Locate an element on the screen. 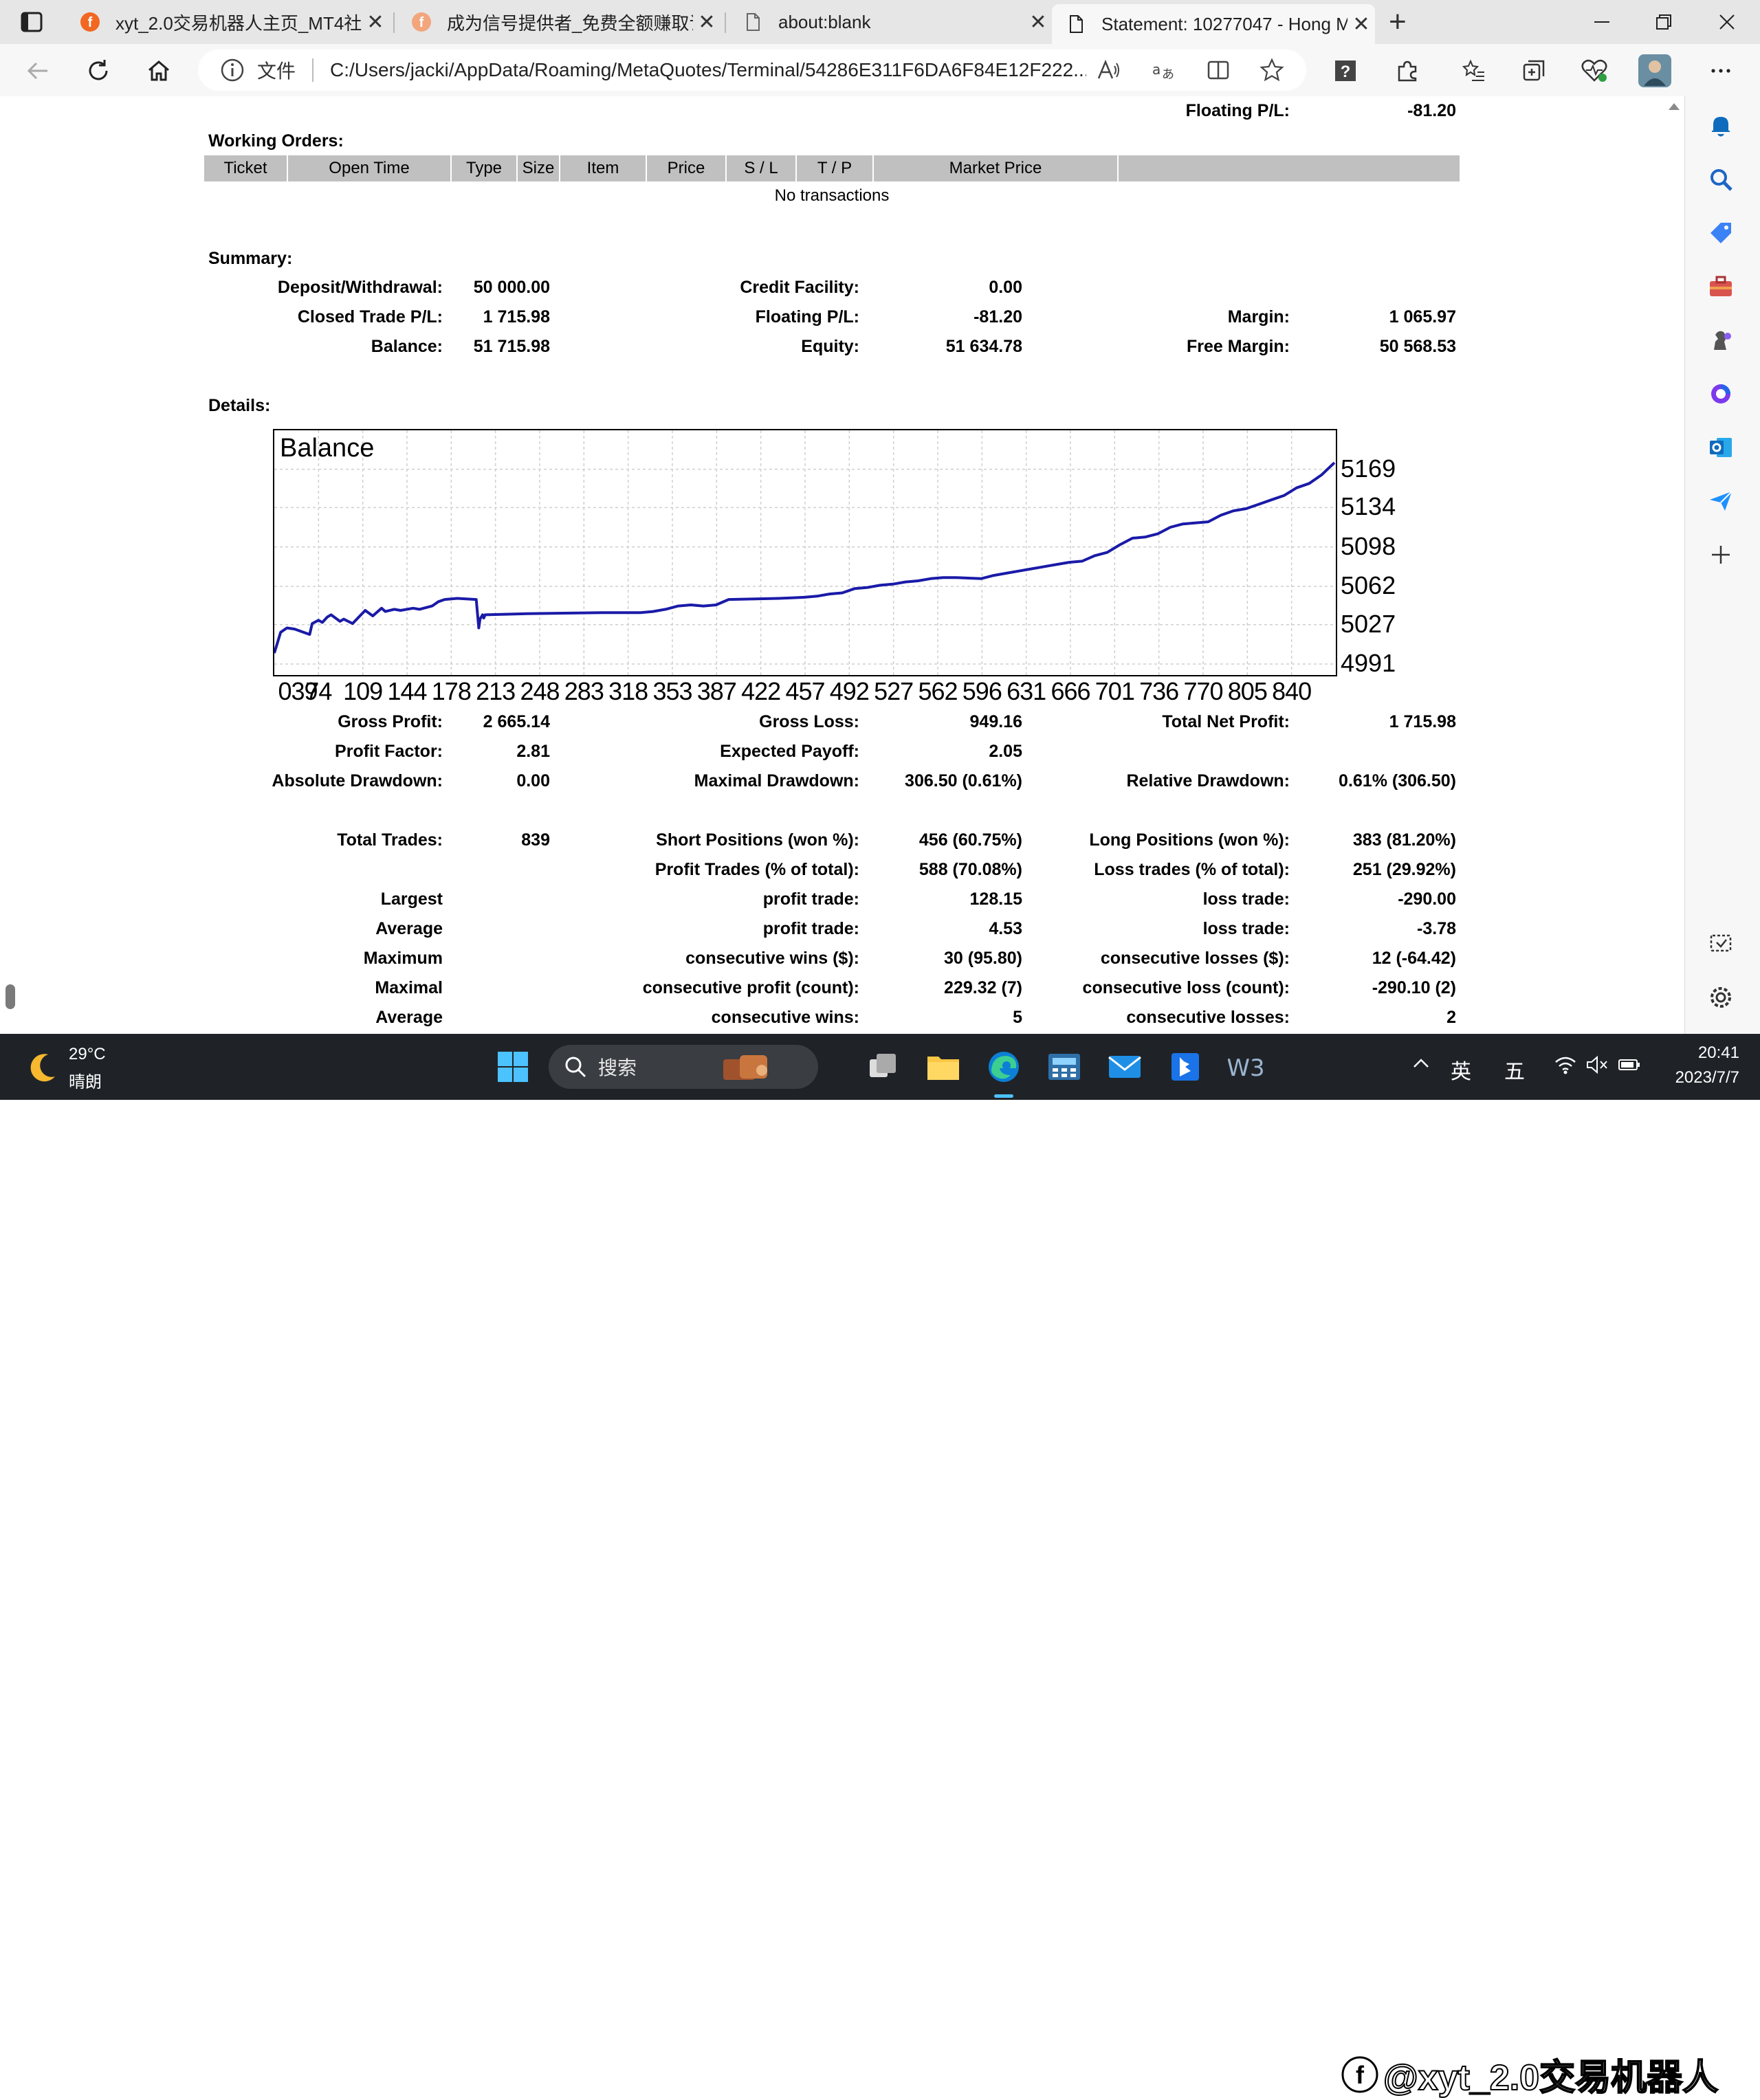 The width and height of the screenshot is (1760, 2100). read-aloud-icon is located at coordinates (1108, 70).